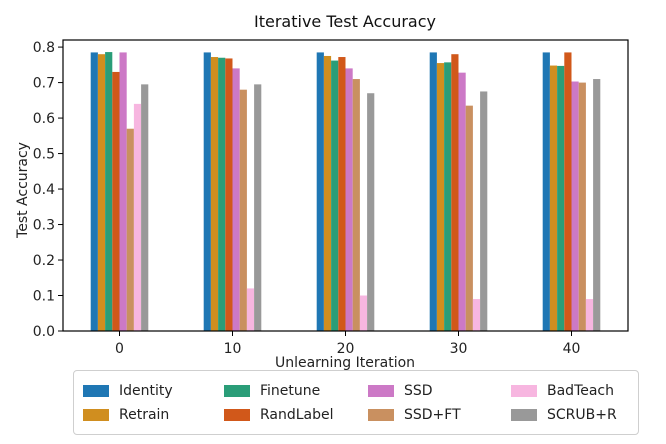 This screenshot has width=666, height=444. I want to click on y-tick-label: 0.5, so click(44, 155).